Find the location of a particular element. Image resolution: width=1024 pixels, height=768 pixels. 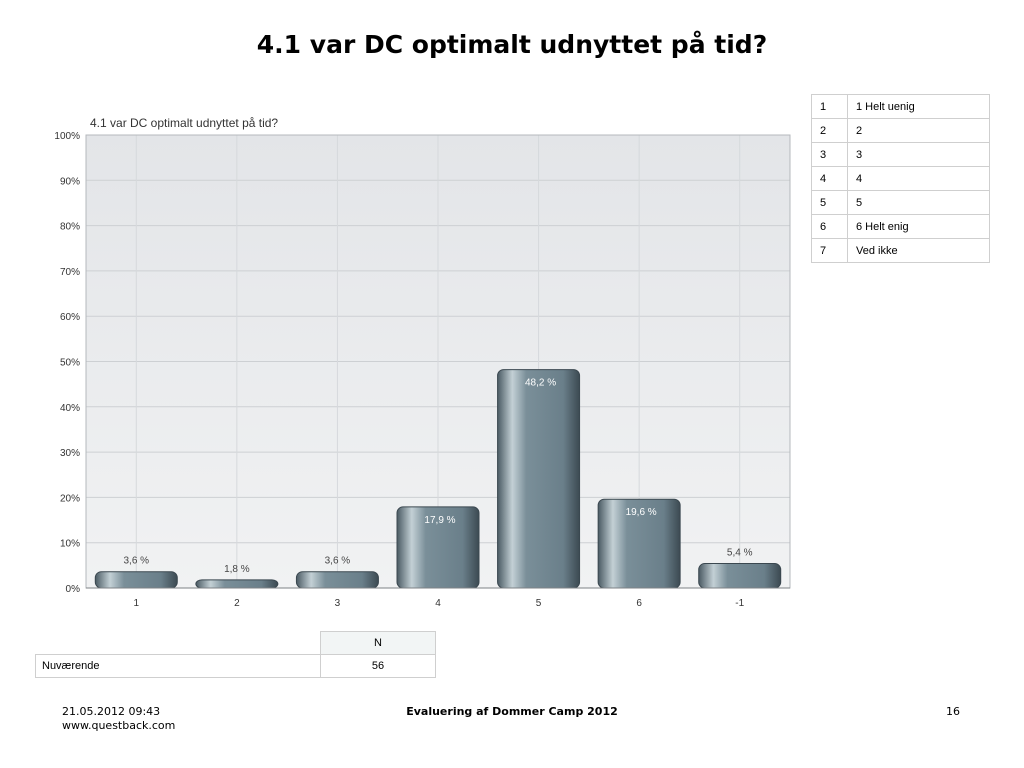

value-label: 17,9 % is located at coordinates (439, 520).